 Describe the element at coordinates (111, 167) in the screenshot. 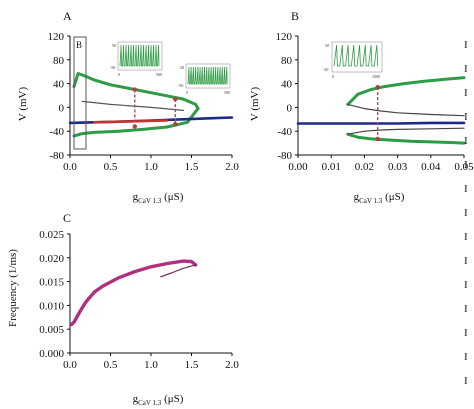

I see `panel-a-xtick-label: 0.5` at that location.